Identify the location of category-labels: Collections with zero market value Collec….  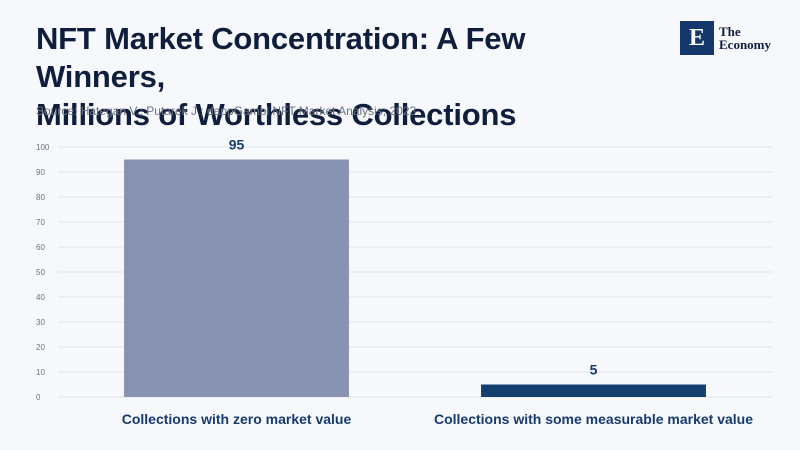
(437, 419).